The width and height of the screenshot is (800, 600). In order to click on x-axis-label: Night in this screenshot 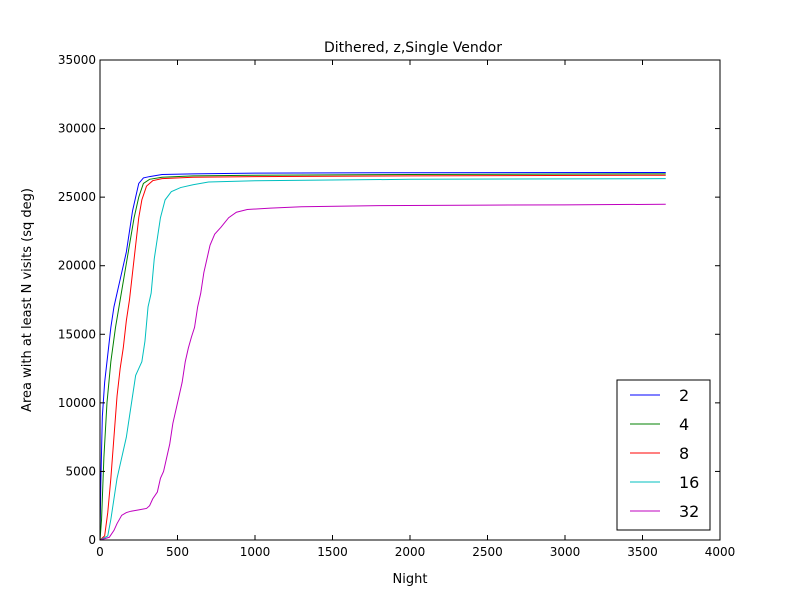, I will do `click(410, 579)`.